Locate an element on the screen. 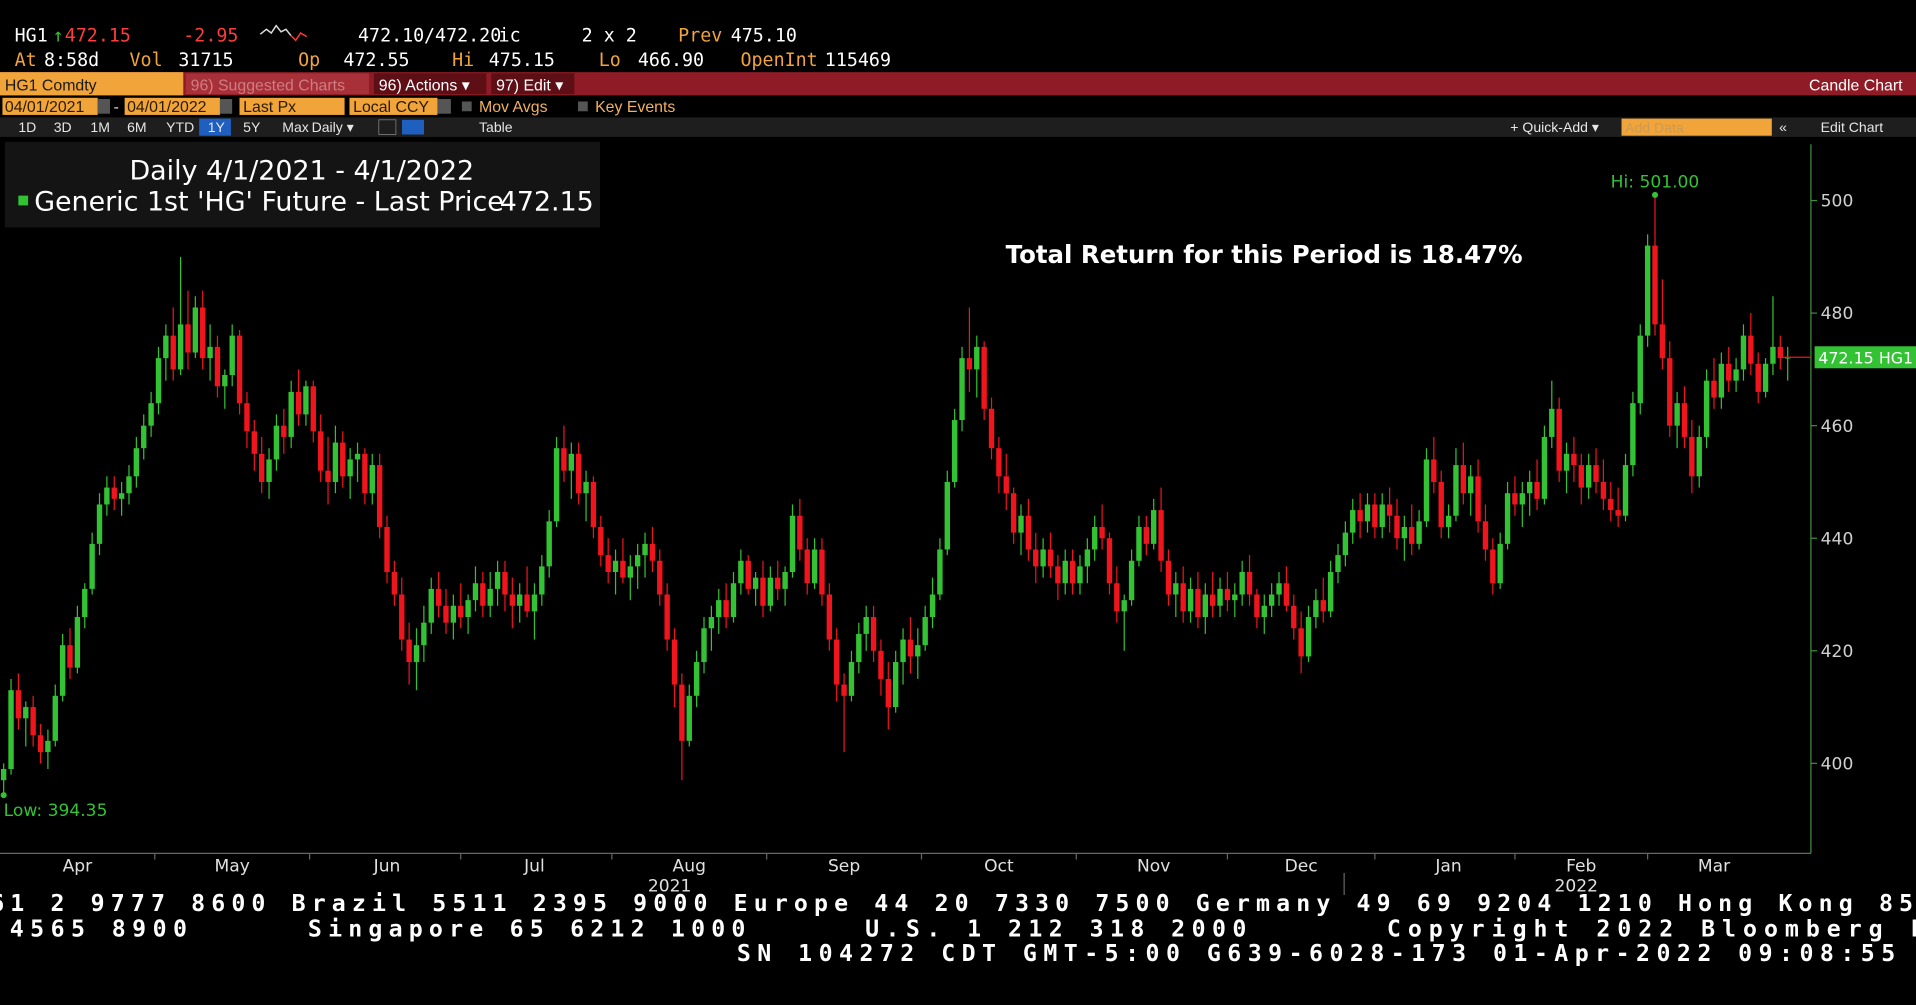 The image size is (1916, 1005). y-tick-label: 500 is located at coordinates (1837, 202).